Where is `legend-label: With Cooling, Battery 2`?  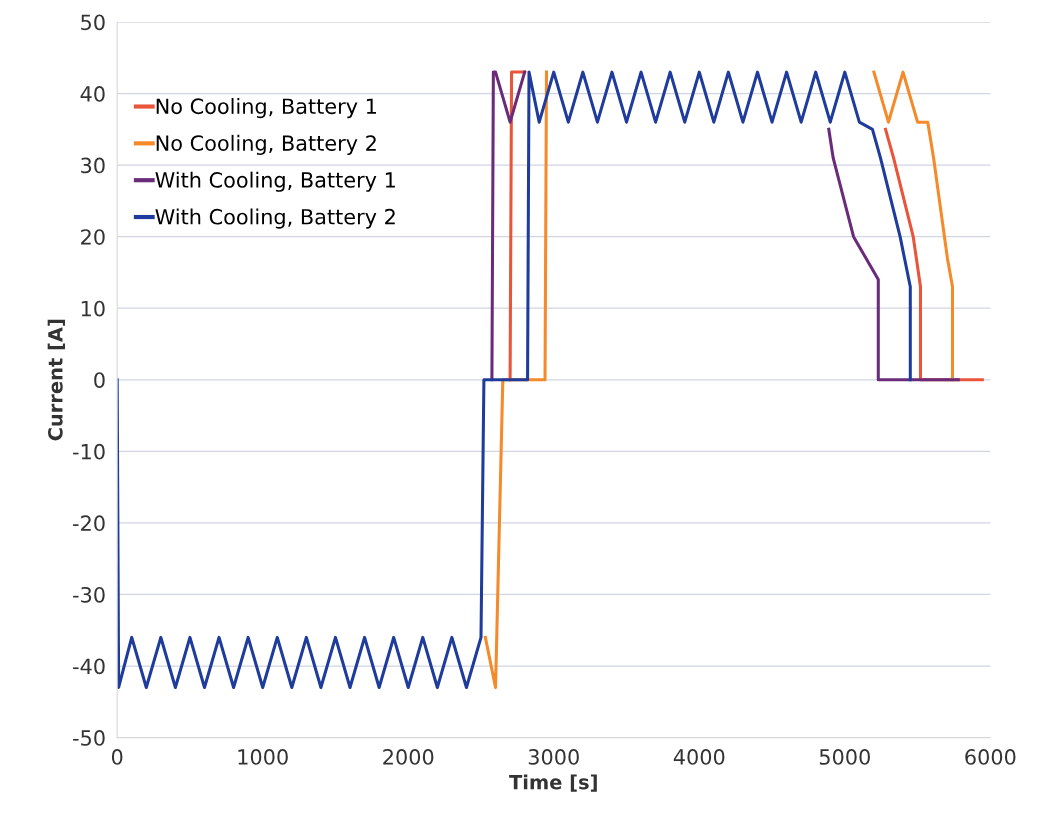
legend-label: With Cooling, Battery 2 is located at coordinates (275, 218).